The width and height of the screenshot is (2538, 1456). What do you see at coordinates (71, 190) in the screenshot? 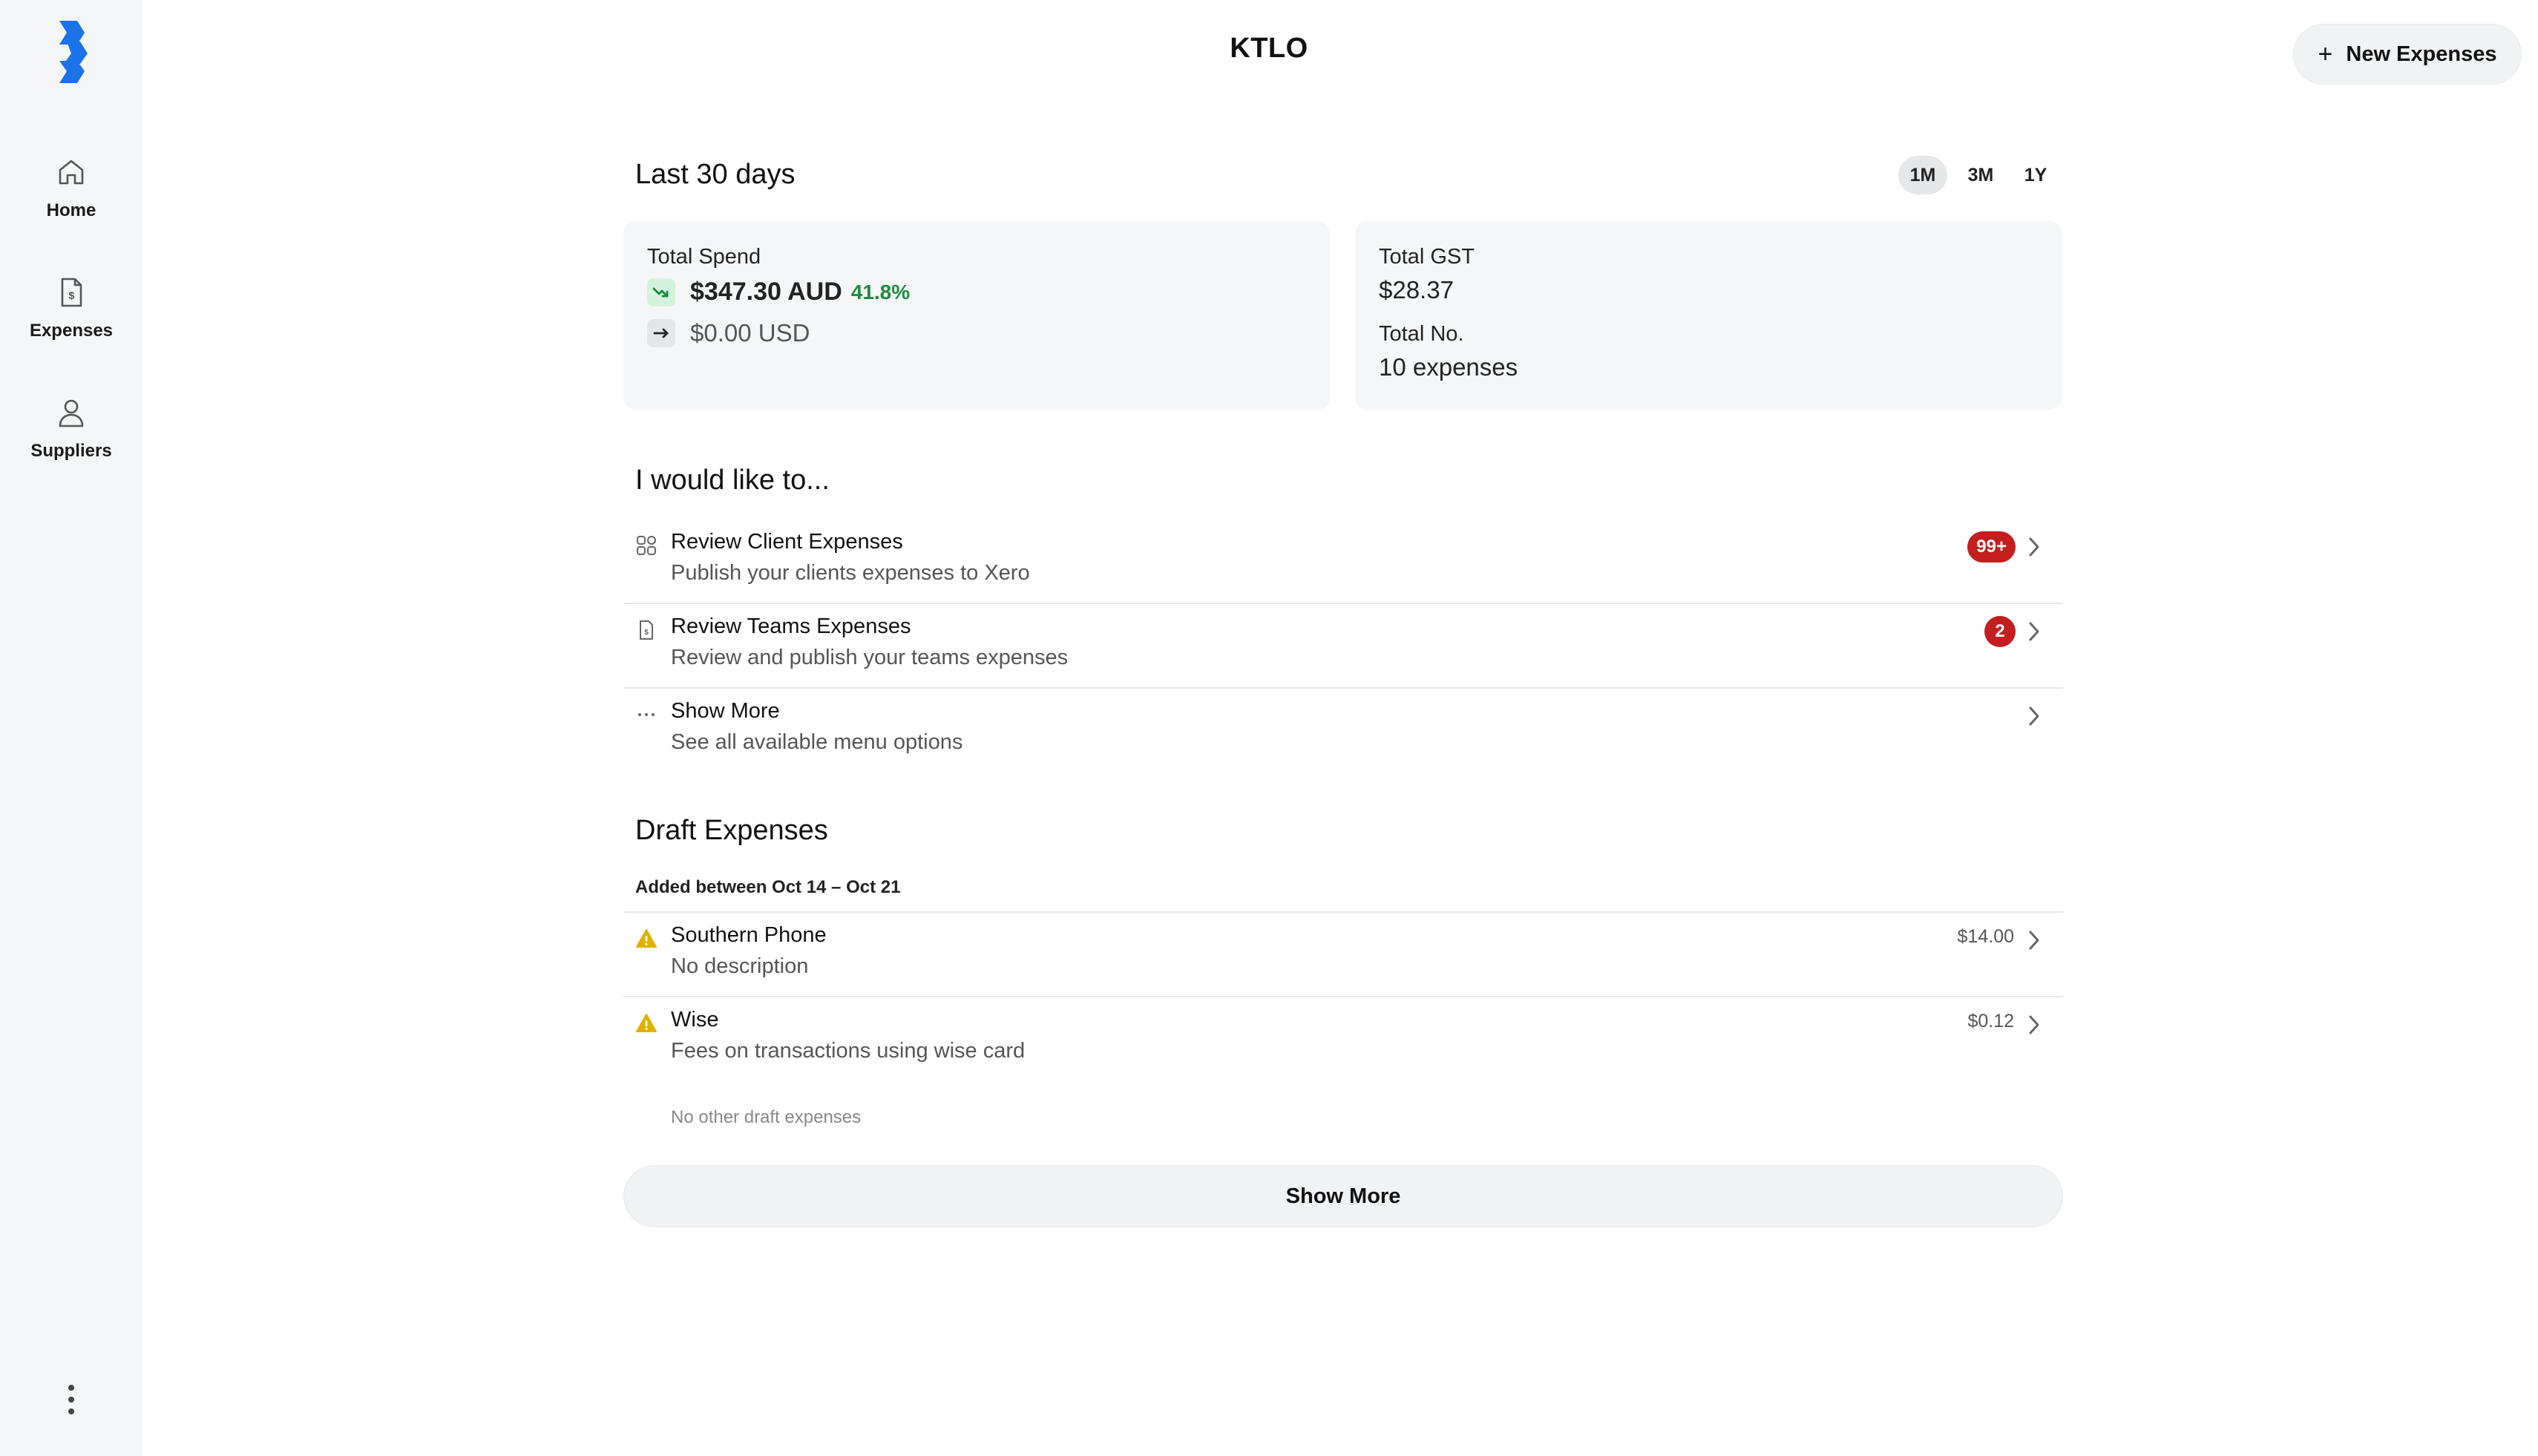
I see `sidebar-item-home: Home` at bounding box center [71, 190].